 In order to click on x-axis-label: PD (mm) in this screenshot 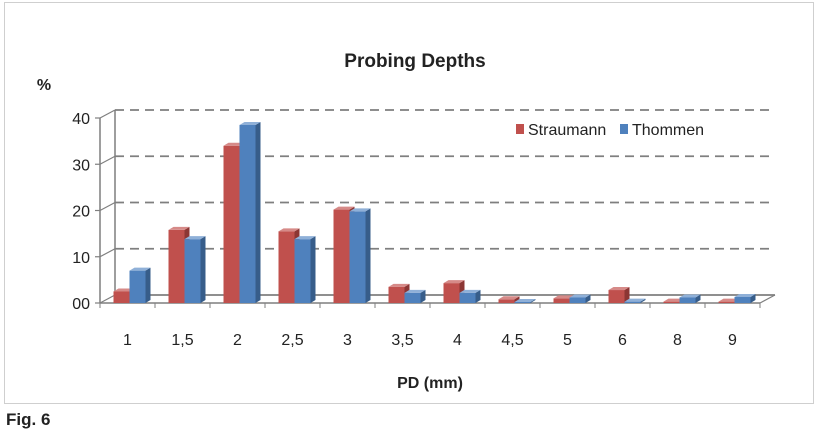, I will do `click(430, 383)`.